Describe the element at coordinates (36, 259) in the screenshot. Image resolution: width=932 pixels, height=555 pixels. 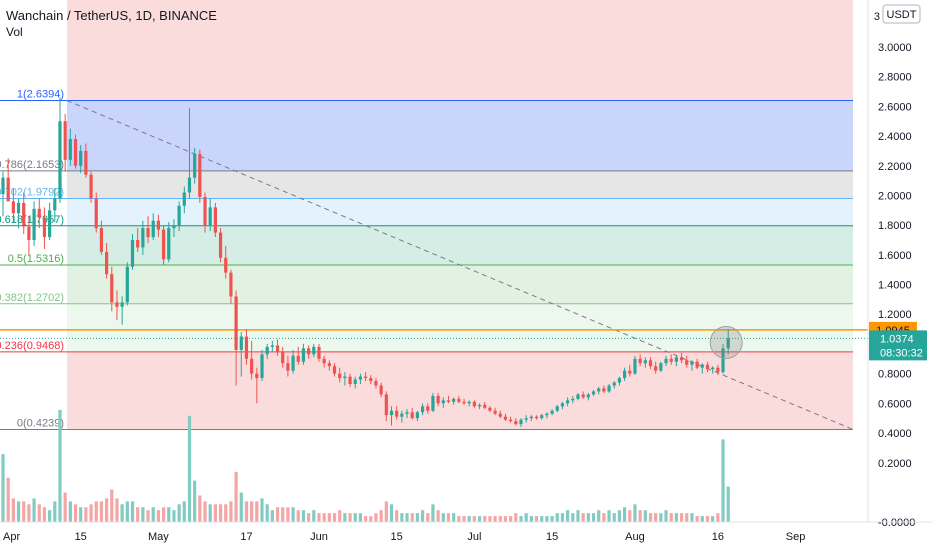
I see `fib-label: 0.5(1.5316)` at that location.